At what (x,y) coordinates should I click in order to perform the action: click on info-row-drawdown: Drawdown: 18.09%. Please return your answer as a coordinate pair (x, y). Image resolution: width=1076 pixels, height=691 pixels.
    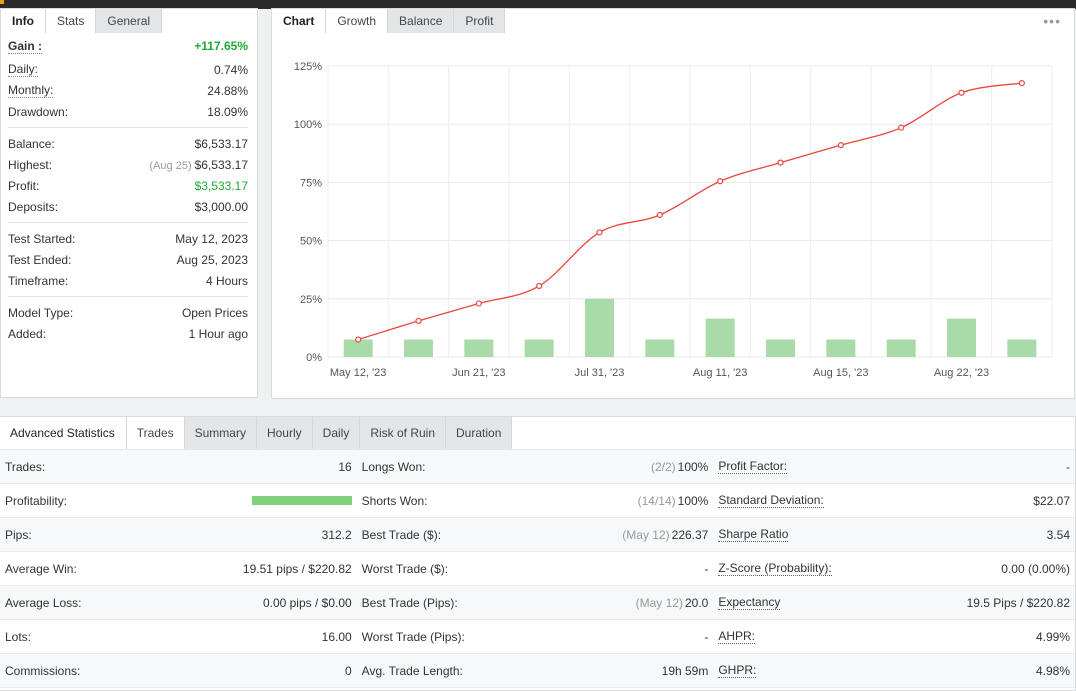
    Looking at the image, I should click on (128, 111).